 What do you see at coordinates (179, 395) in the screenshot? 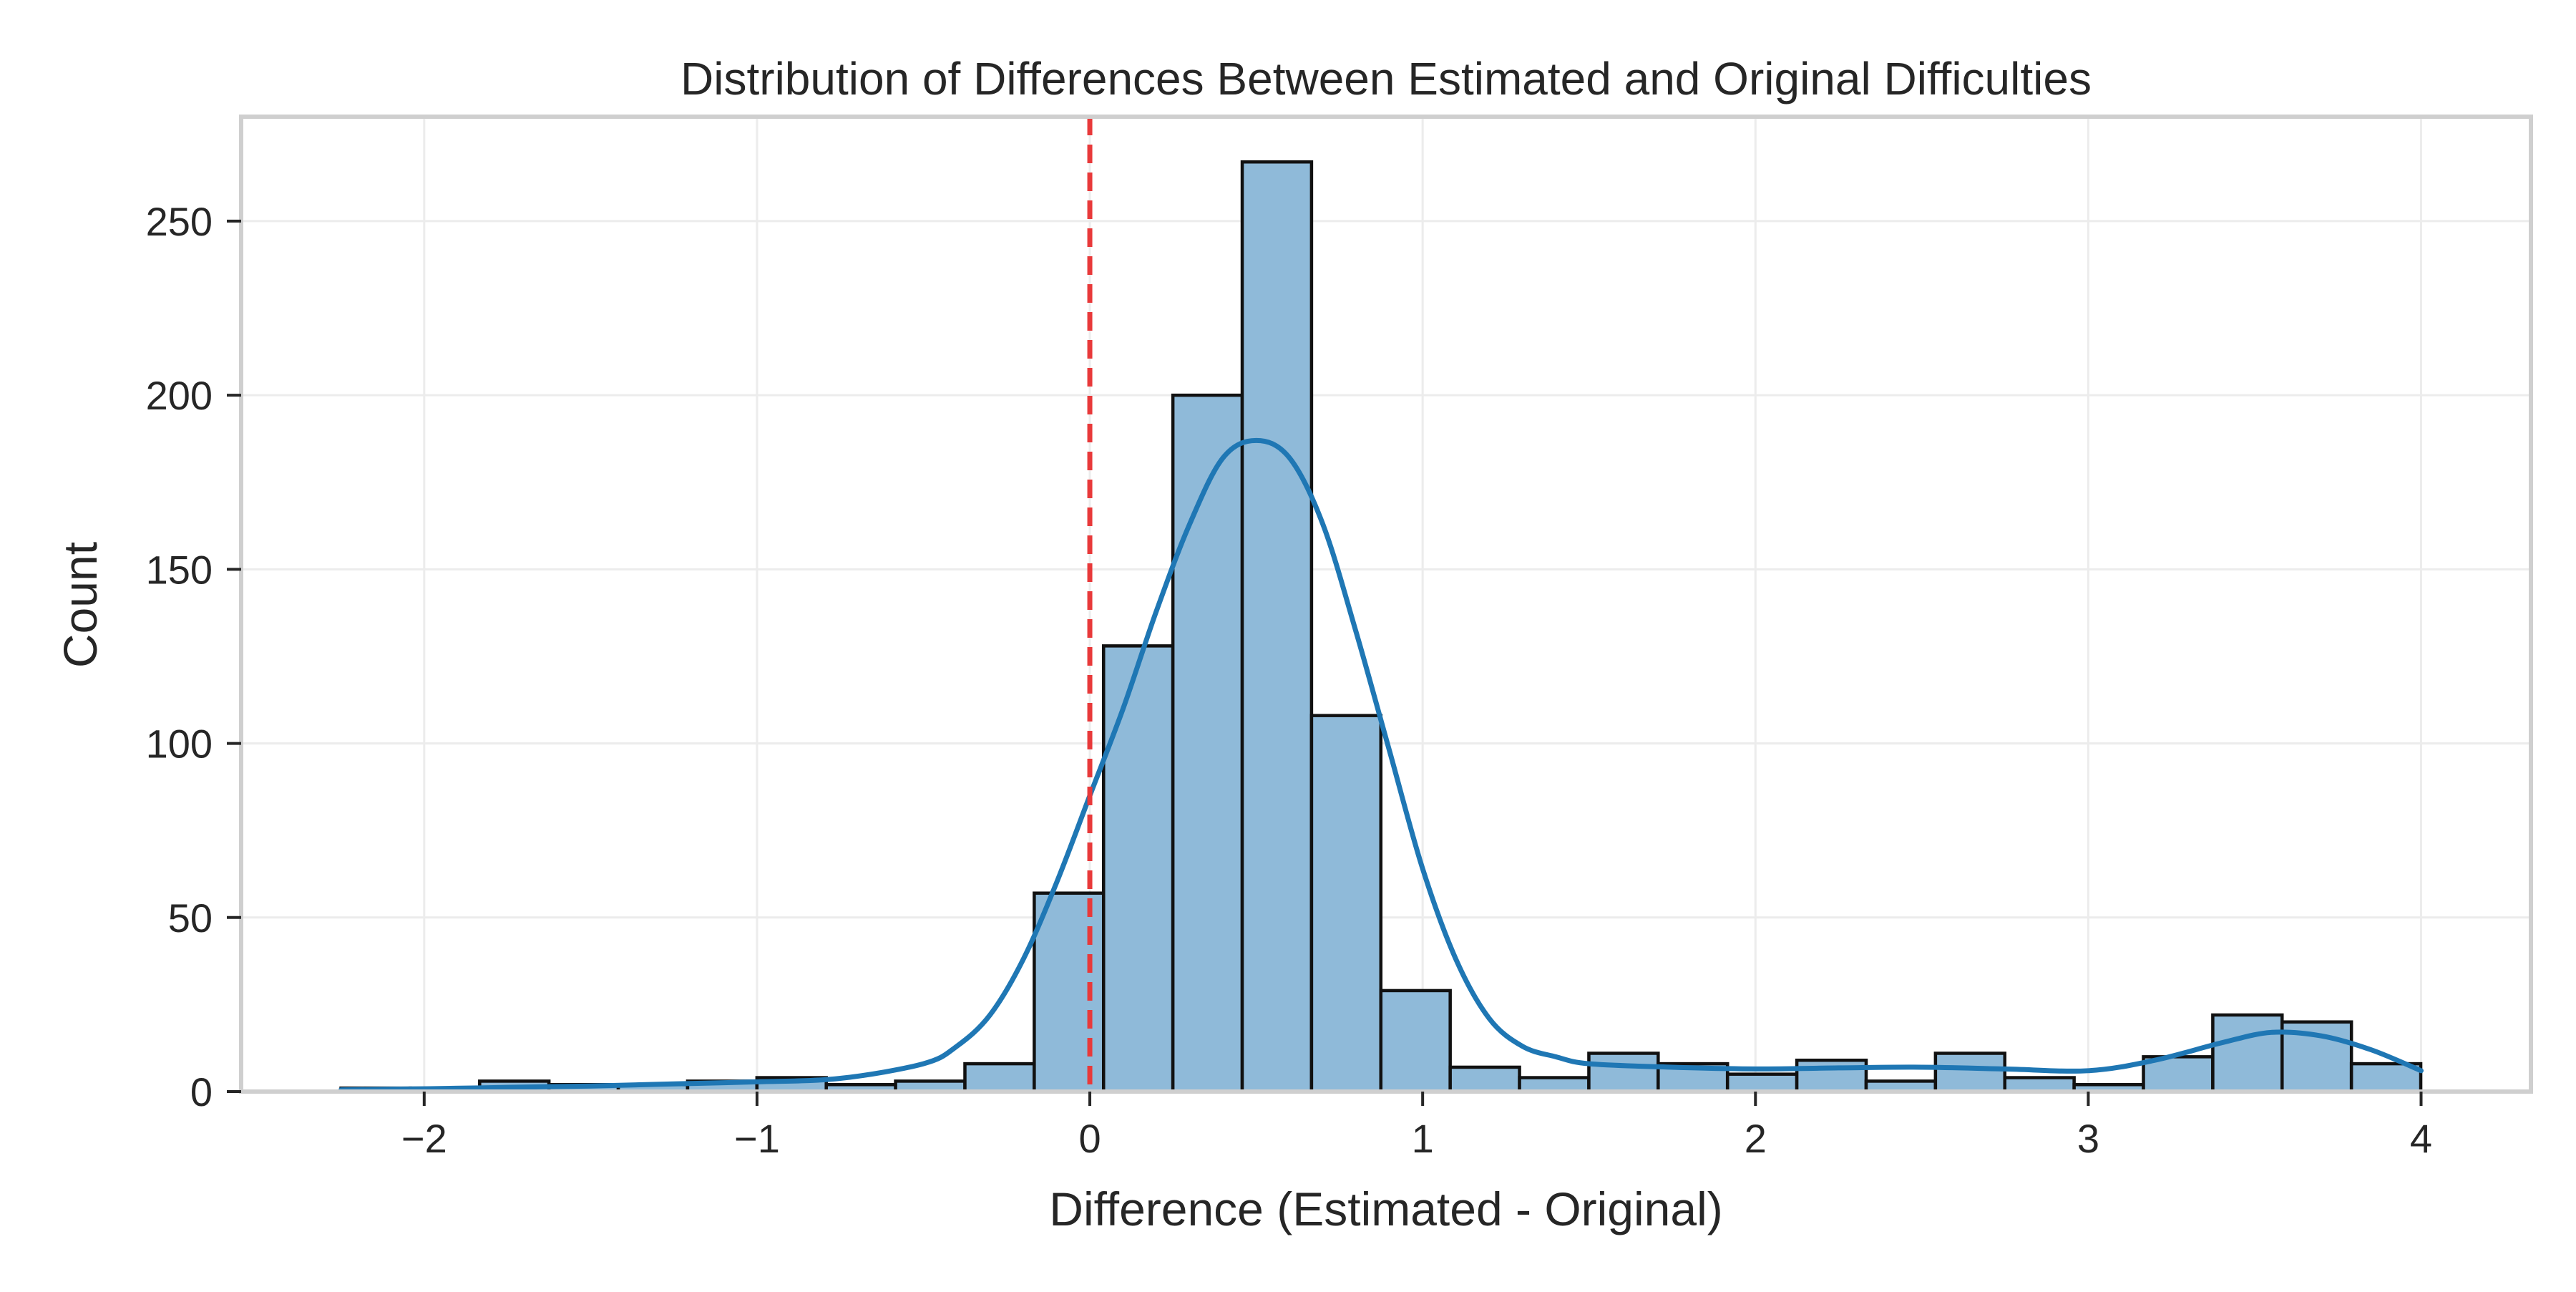
I see `y-tick-label-4: 200` at bounding box center [179, 395].